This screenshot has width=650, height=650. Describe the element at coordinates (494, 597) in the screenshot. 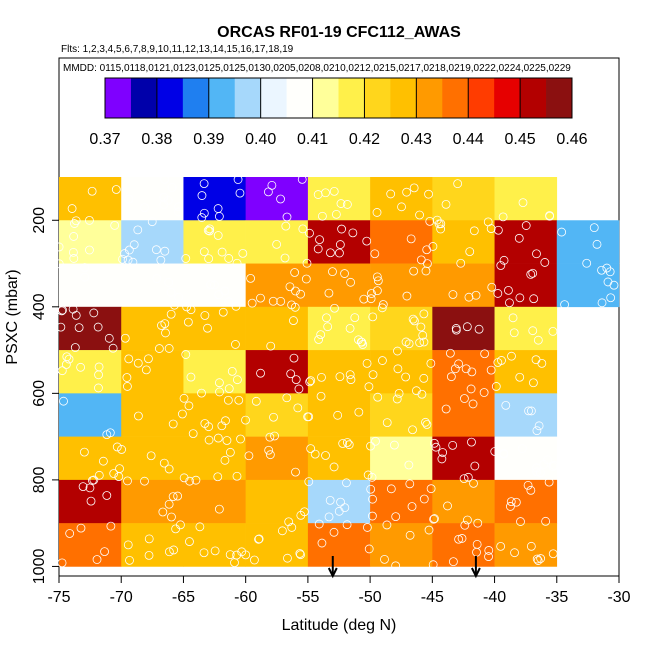

I see `x-tick-label: -40` at that location.